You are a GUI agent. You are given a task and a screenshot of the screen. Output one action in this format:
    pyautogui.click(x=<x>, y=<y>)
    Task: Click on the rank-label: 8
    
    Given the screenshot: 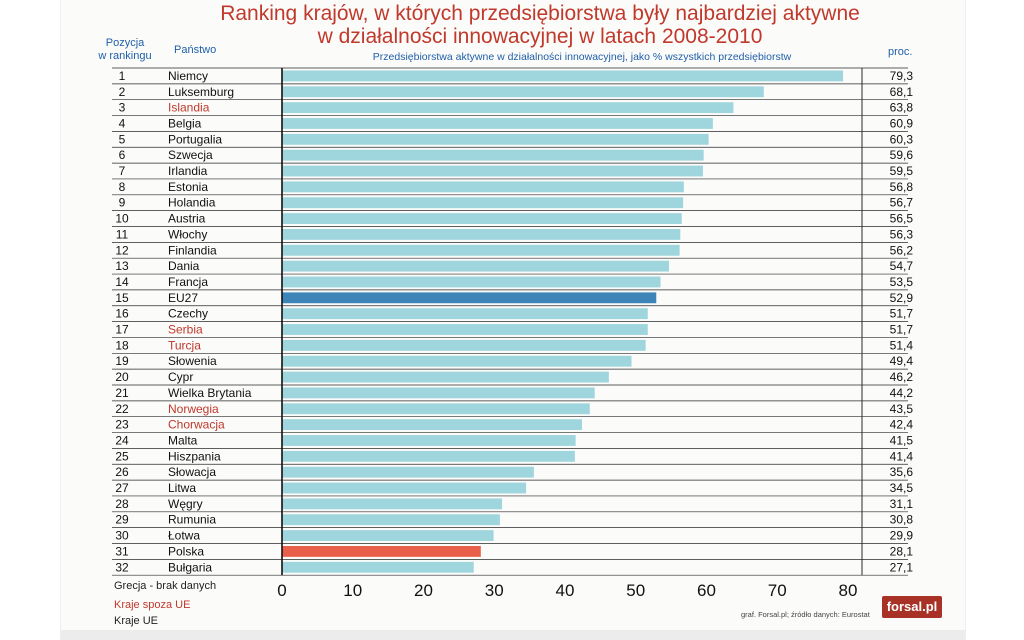 What is the action you would take?
    pyautogui.click(x=122, y=187)
    